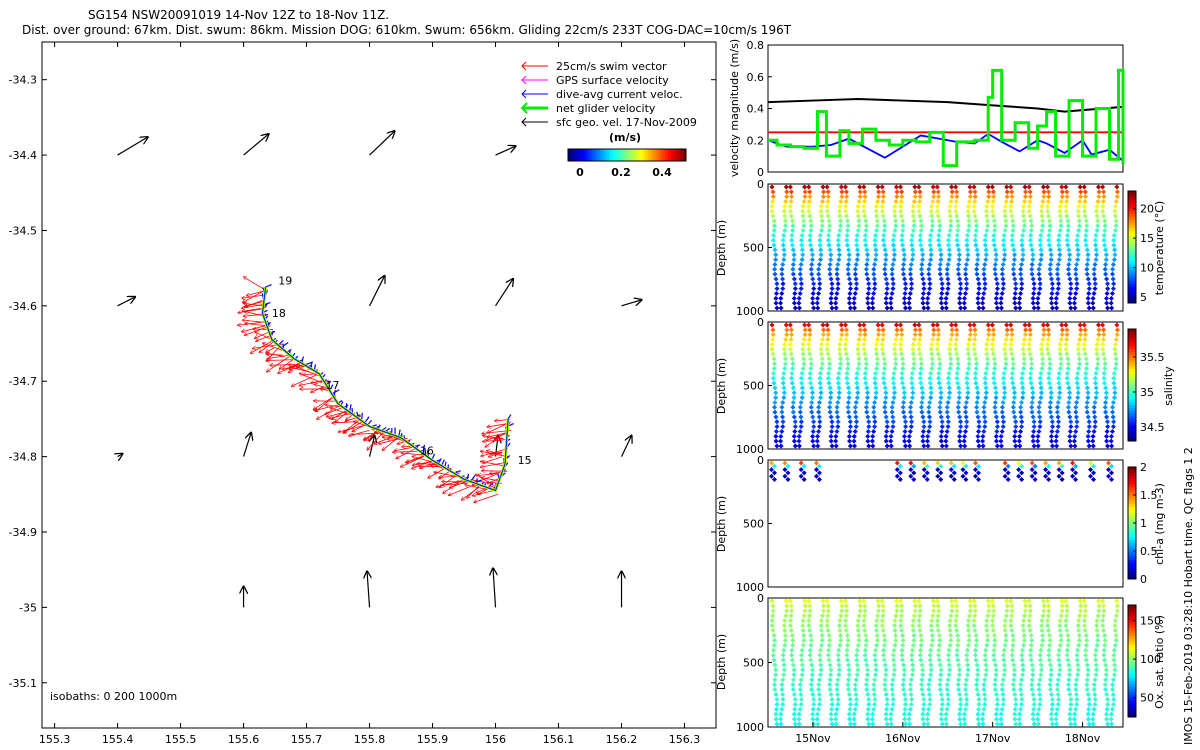 The width and height of the screenshot is (1200, 750). What do you see at coordinates (126, 302) in the screenshot?
I see `geo-vector` at bounding box center [126, 302].